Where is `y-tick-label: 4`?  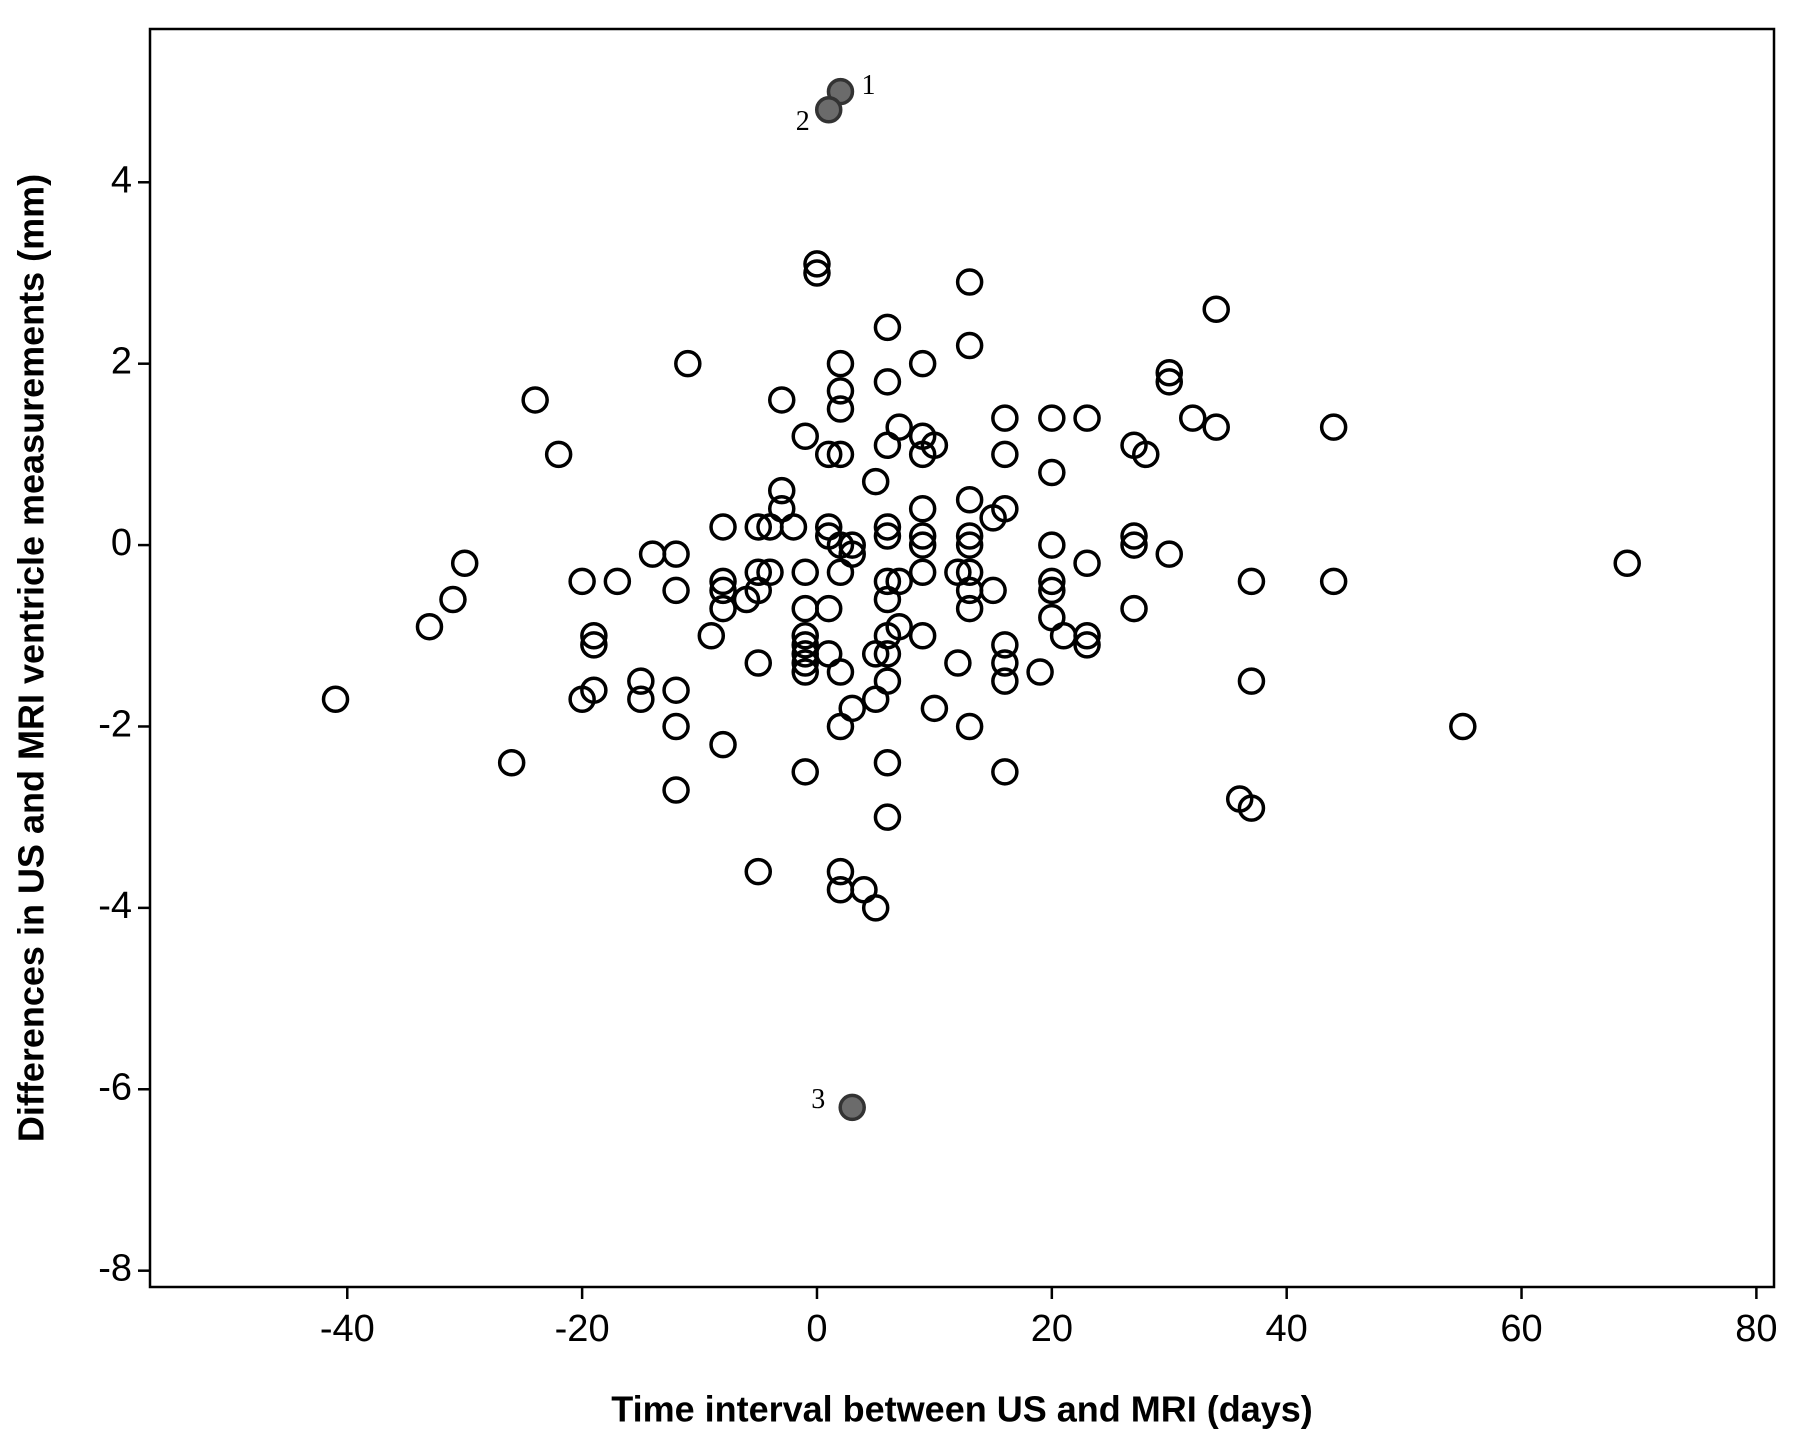
y-tick-label: 4 is located at coordinates (121, 180).